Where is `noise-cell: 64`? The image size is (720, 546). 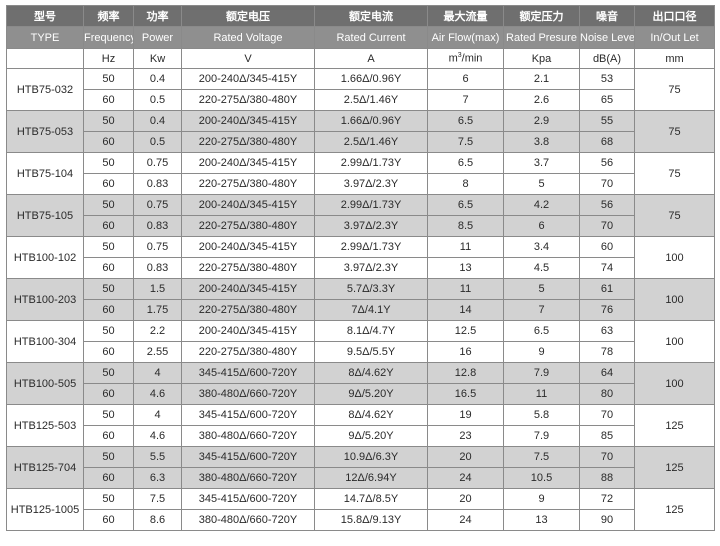
noise-cell: 64 is located at coordinates (607, 373).